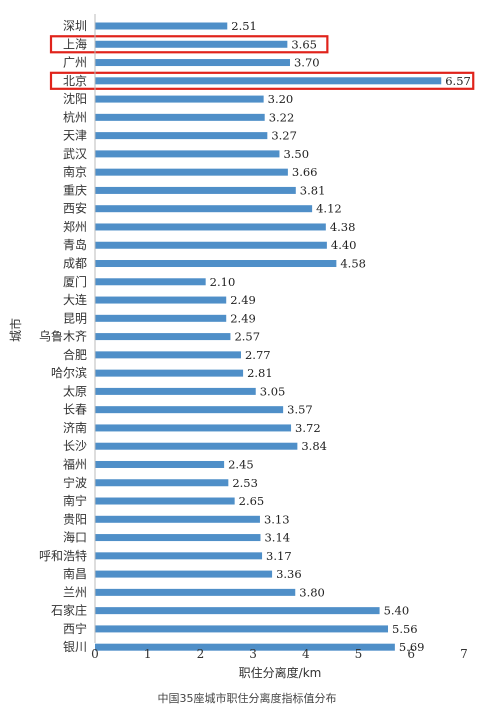  I want to click on value-label: 3.81, so click(313, 190).